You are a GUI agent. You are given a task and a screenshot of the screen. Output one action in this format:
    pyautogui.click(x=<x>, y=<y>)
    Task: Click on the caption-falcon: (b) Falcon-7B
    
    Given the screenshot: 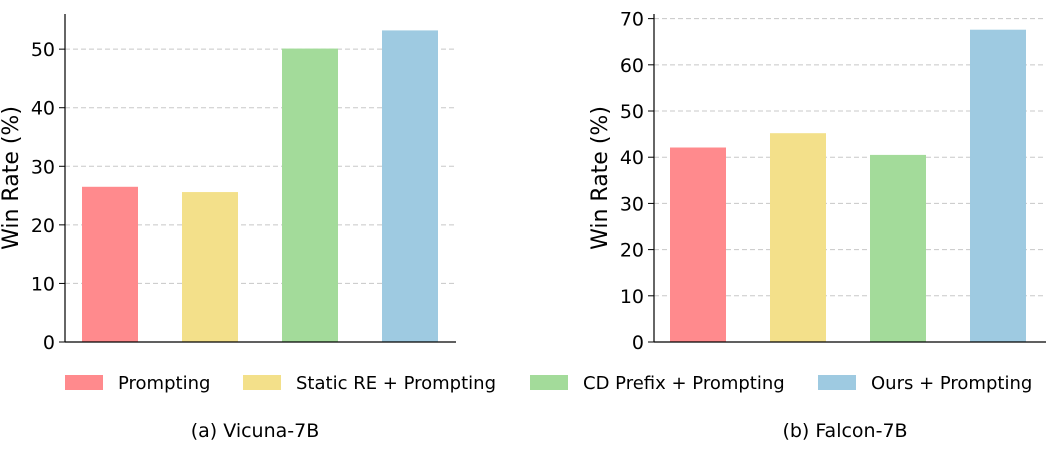 What is the action you would take?
    pyautogui.click(x=844, y=431)
    